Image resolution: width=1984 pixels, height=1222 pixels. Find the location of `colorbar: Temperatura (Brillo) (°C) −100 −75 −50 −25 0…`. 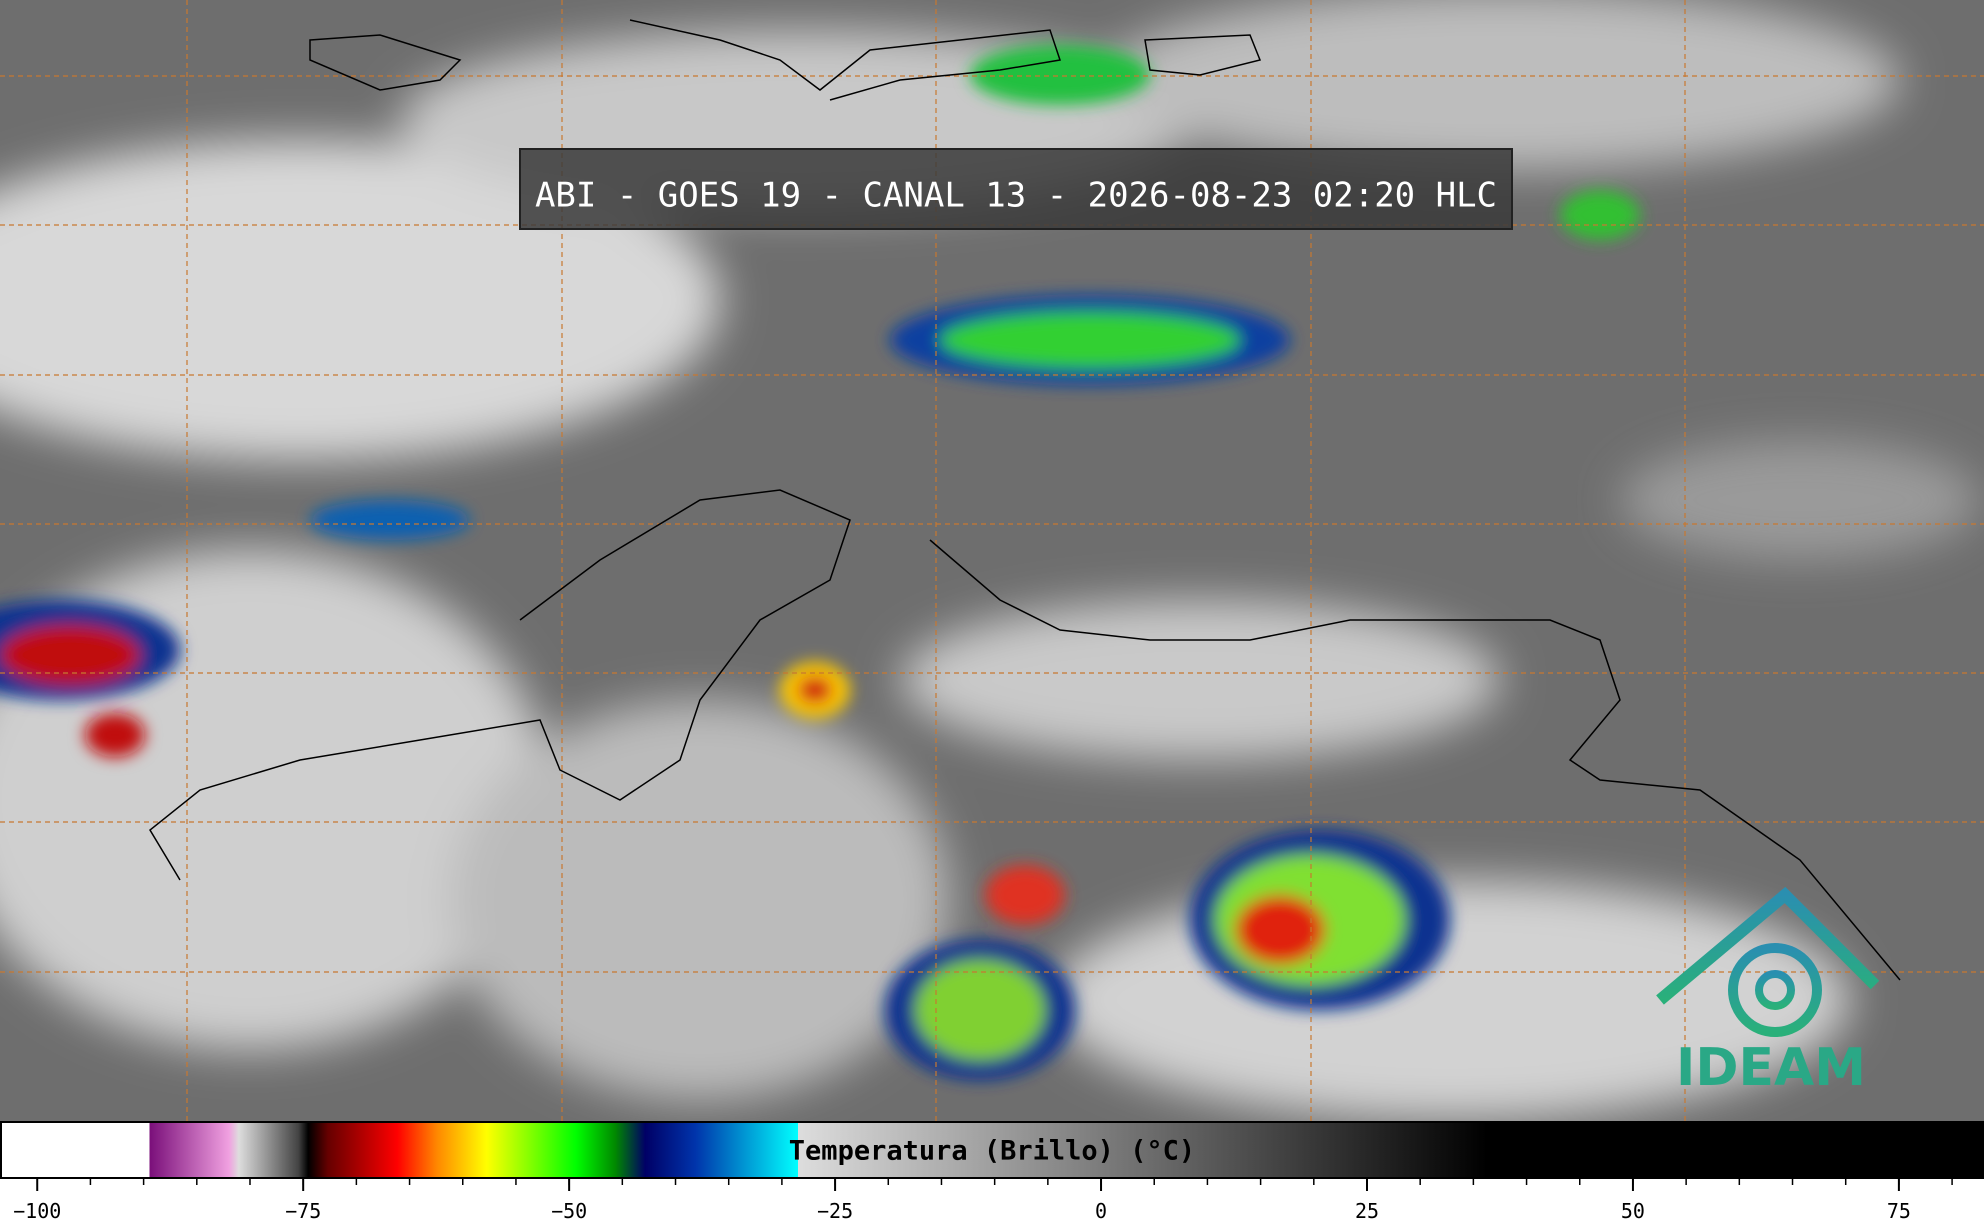

colorbar: Temperatura (Brillo) (°C) −100 −75 −50 −25 0… is located at coordinates (992, 1171).